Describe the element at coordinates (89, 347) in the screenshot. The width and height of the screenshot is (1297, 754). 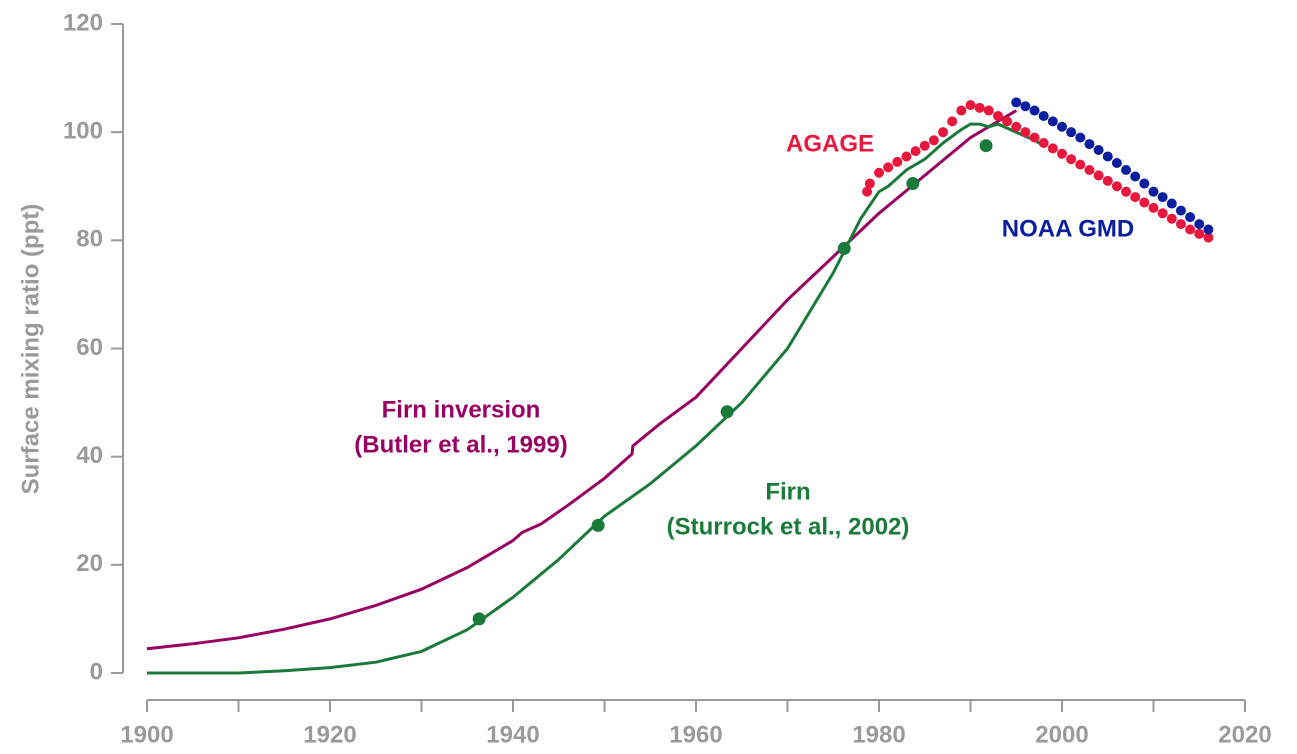
I see `y-tick-label: 60` at that location.